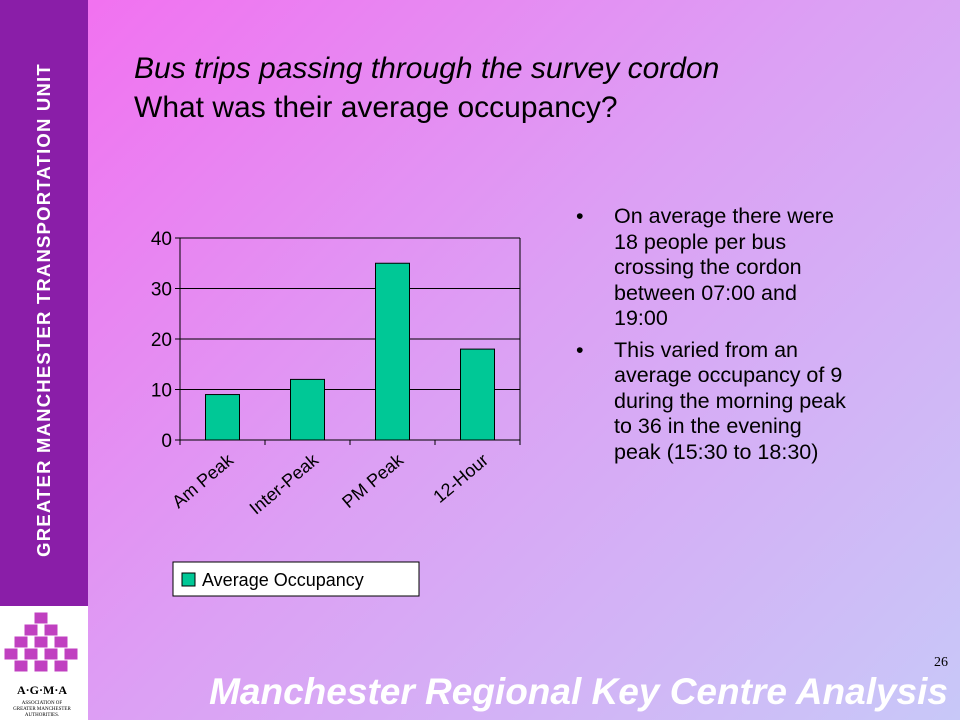  What do you see at coordinates (42, 715) in the screenshot?
I see `logo-caption: AUTHORITIES.` at bounding box center [42, 715].